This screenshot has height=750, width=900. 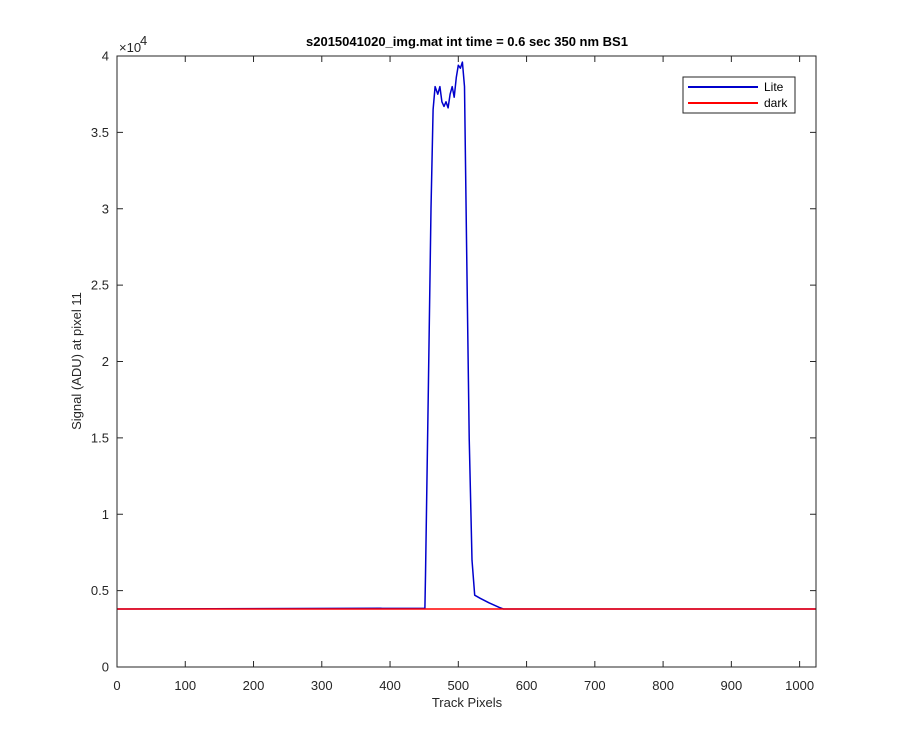 I want to click on x-tick-label: 400, so click(x=390, y=685).